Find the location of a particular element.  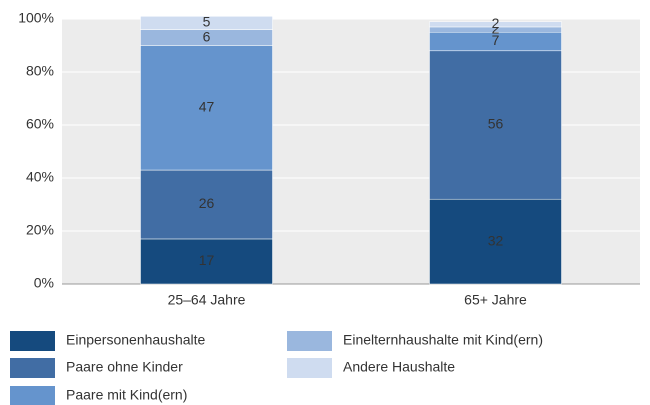

data-label: 32 is located at coordinates (496, 240).